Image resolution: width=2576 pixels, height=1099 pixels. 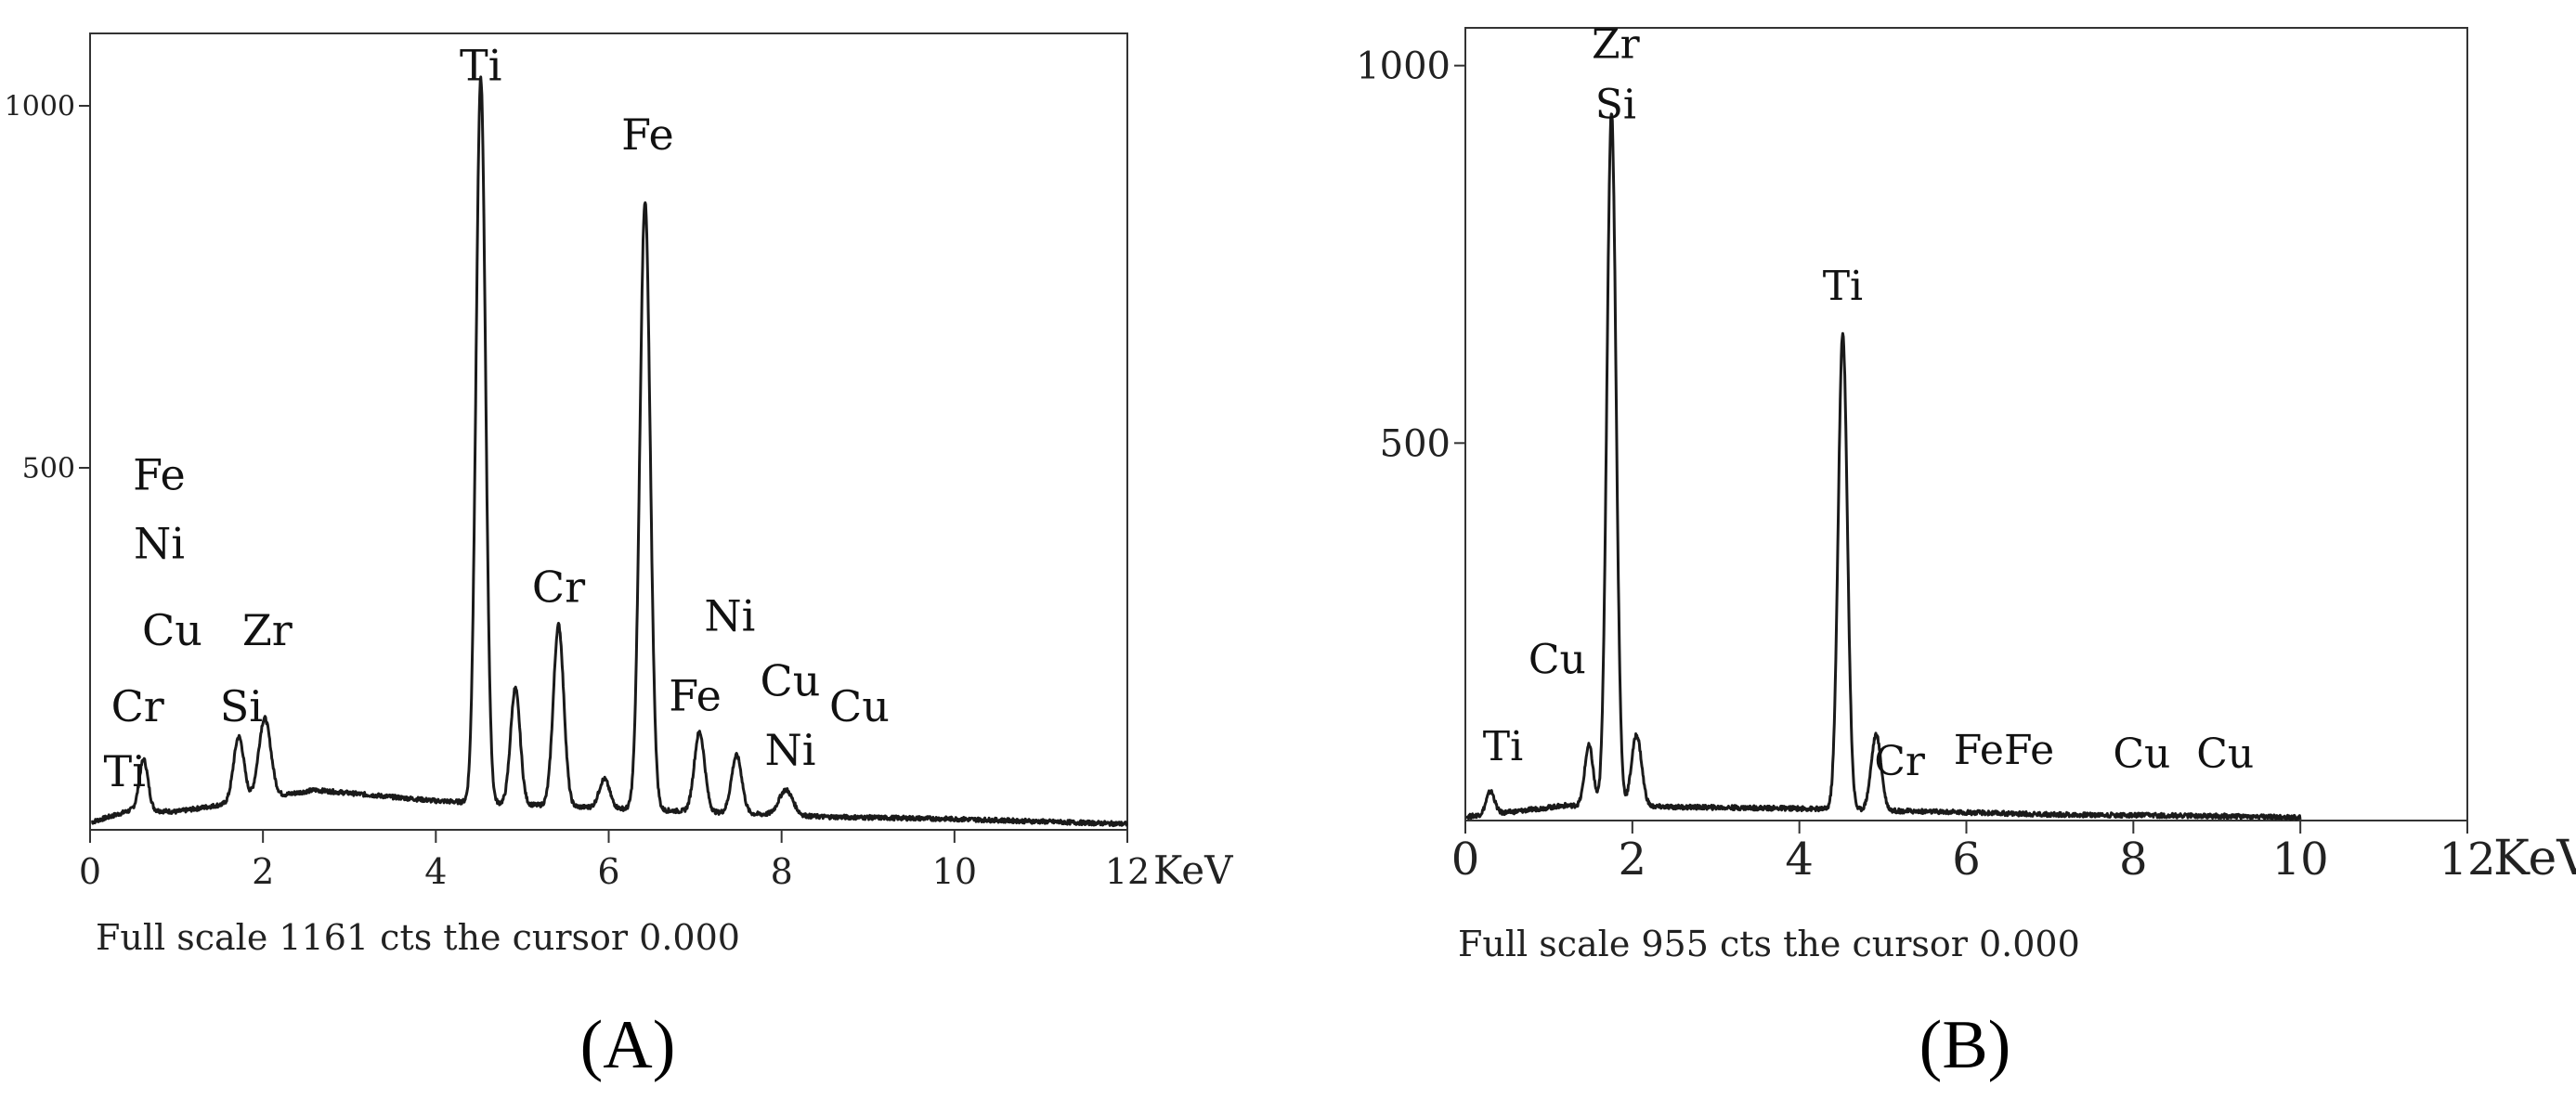 What do you see at coordinates (1965, 1045) in the screenshot?
I see `panel-label: (B)` at bounding box center [1965, 1045].